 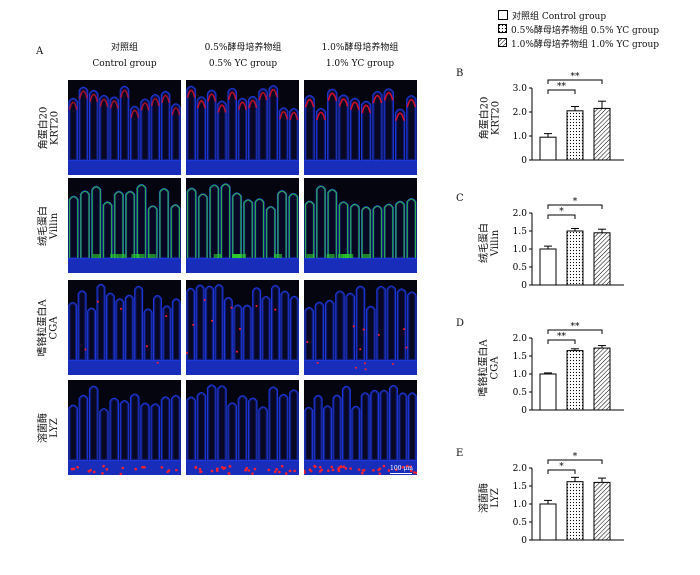 What do you see at coordinates (578, 43) in the screenshot?
I see `legend-item-10yc: 1.0%酵母培养物组 1.0% YC group` at bounding box center [578, 43].